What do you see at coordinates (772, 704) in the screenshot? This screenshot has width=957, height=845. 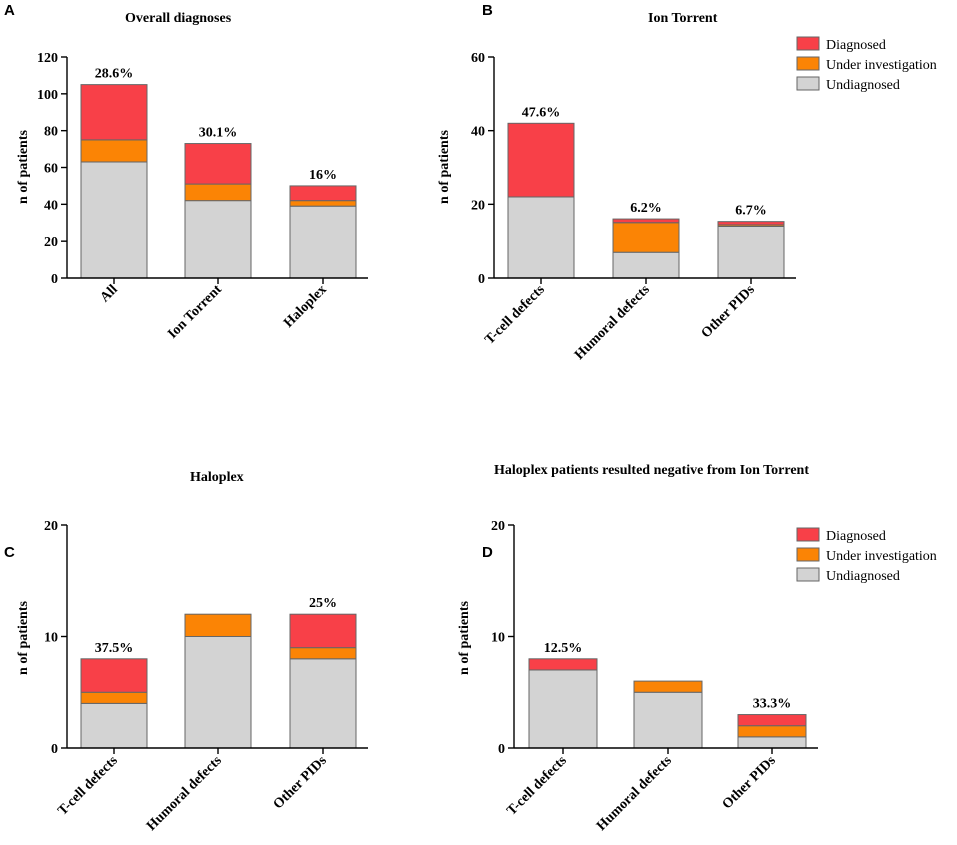 I see `data-label: 33.3%` at bounding box center [772, 704].